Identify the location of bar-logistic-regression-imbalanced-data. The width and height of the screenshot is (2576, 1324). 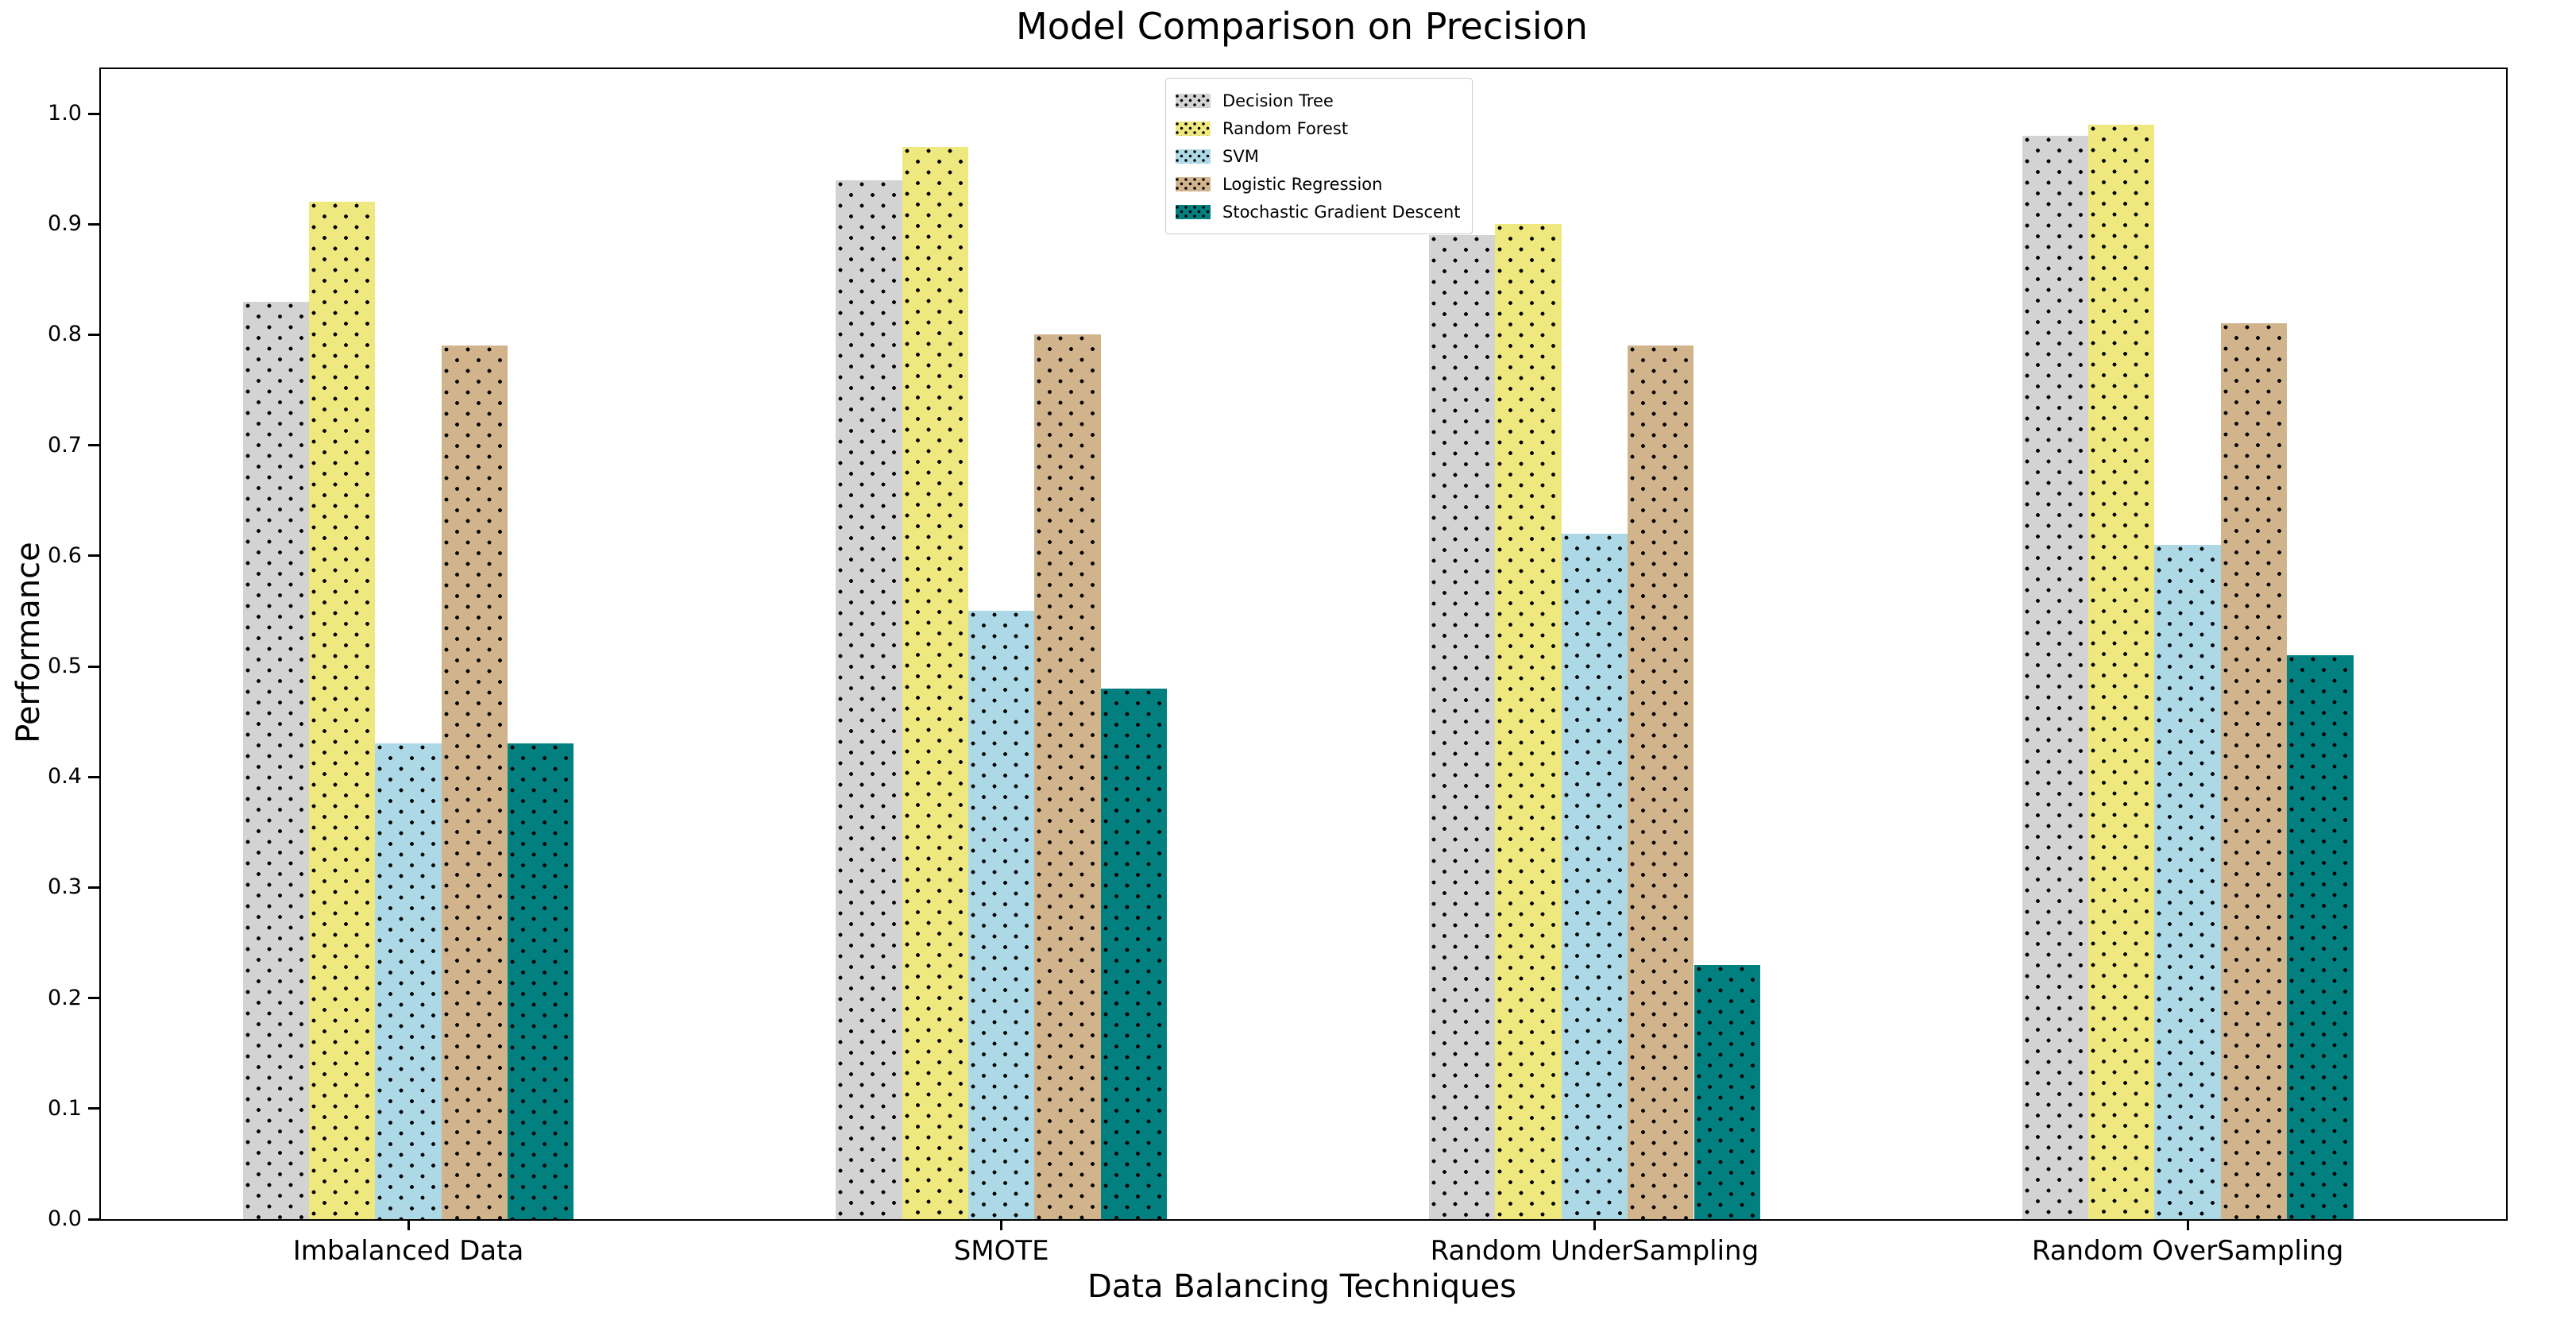
(474, 782).